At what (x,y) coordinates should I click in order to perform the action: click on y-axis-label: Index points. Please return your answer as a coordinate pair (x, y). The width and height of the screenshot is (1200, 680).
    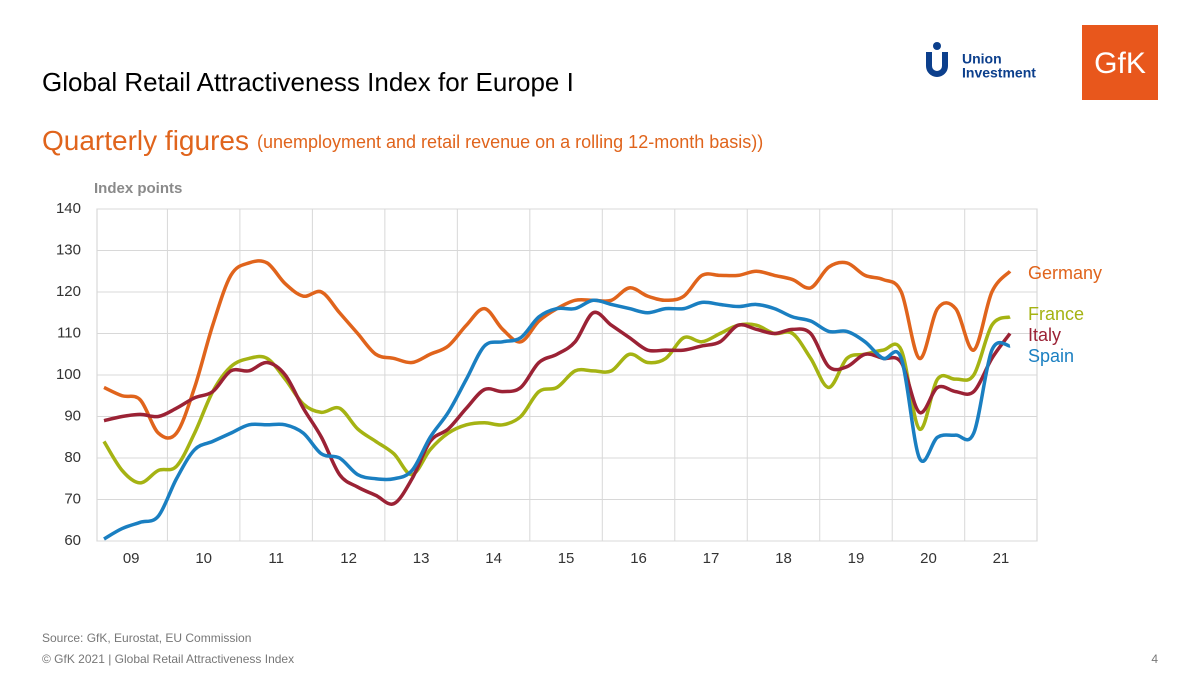
    Looking at the image, I should click on (138, 188).